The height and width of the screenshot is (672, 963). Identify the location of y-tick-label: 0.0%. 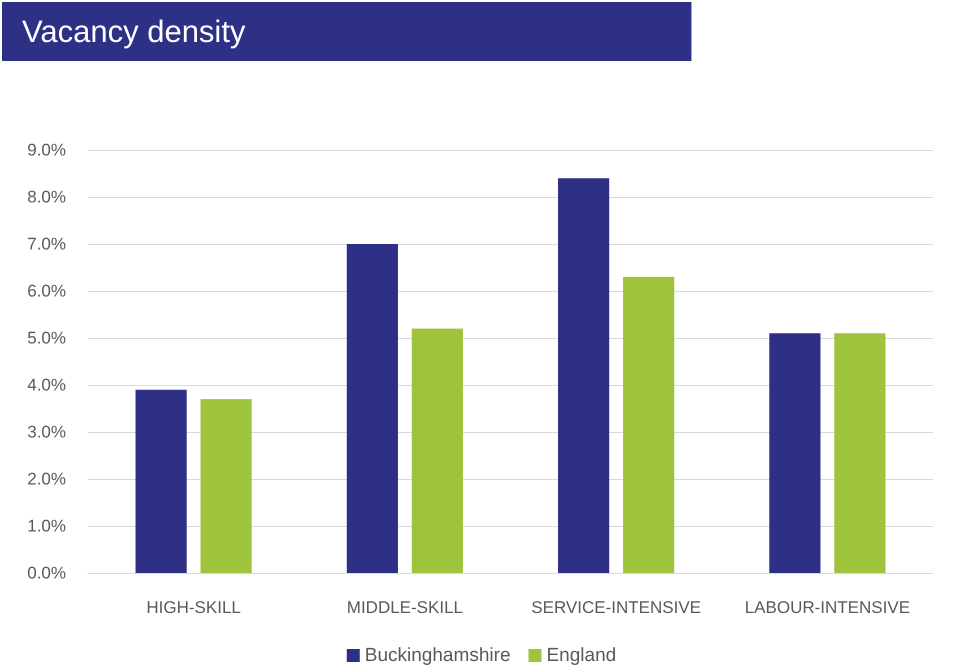
(46, 573).